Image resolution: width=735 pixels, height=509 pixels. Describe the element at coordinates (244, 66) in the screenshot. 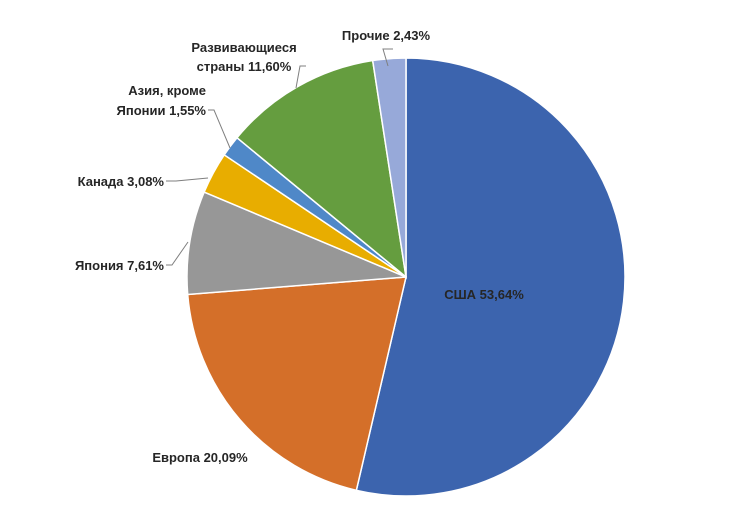

I see `slice-label-razvivayushchiesya-line2: страны 11,60%` at that location.